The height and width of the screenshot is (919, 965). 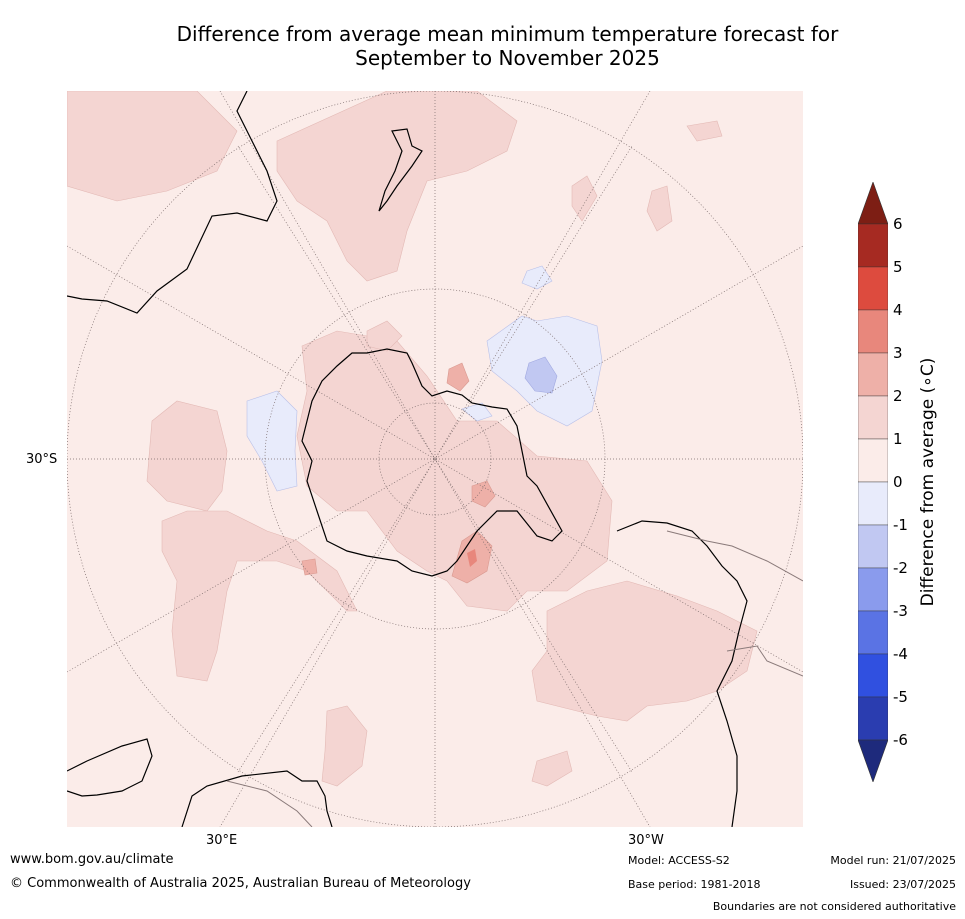 What do you see at coordinates (898, 224) in the screenshot?
I see `colorbar-tick-label: 6` at bounding box center [898, 224].